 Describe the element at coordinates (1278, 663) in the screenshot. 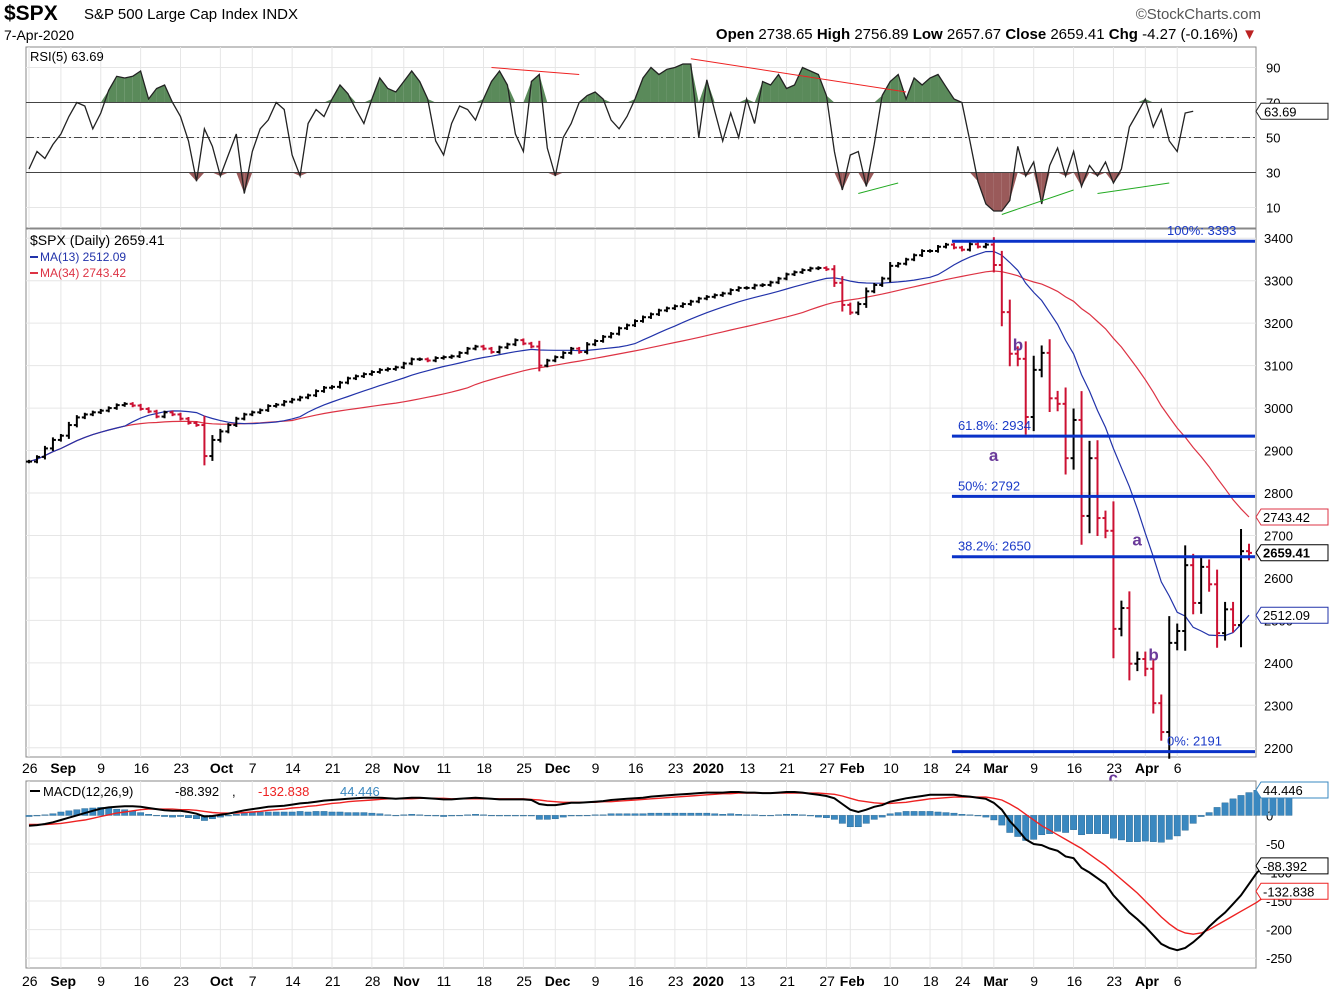

I see `price-tick-label: 2400` at that location.